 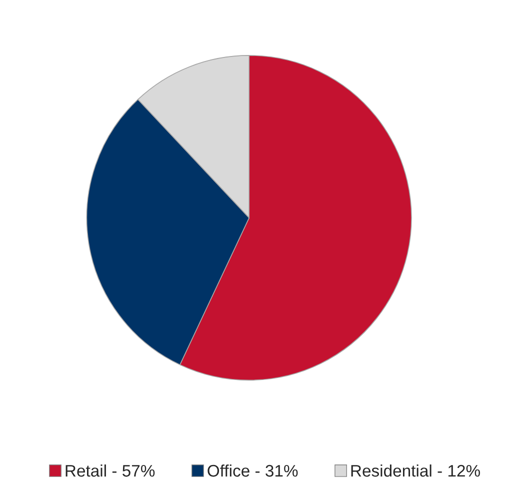 What do you see at coordinates (253, 470) in the screenshot?
I see `legend-label: Office - 31%` at bounding box center [253, 470].